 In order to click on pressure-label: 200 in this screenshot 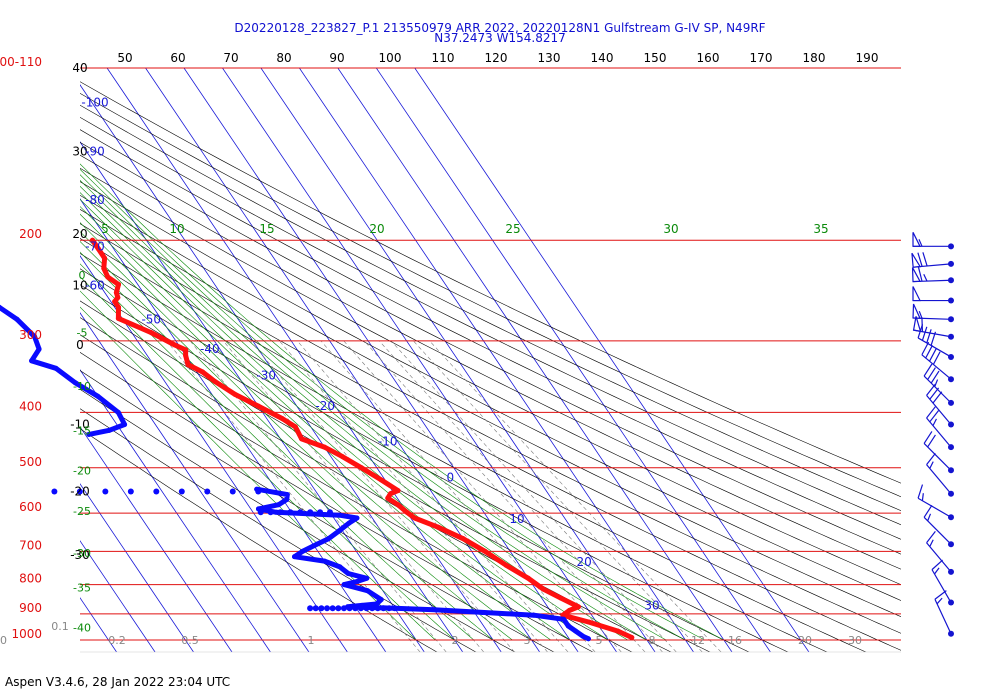, I will do `click(30, 234)`.